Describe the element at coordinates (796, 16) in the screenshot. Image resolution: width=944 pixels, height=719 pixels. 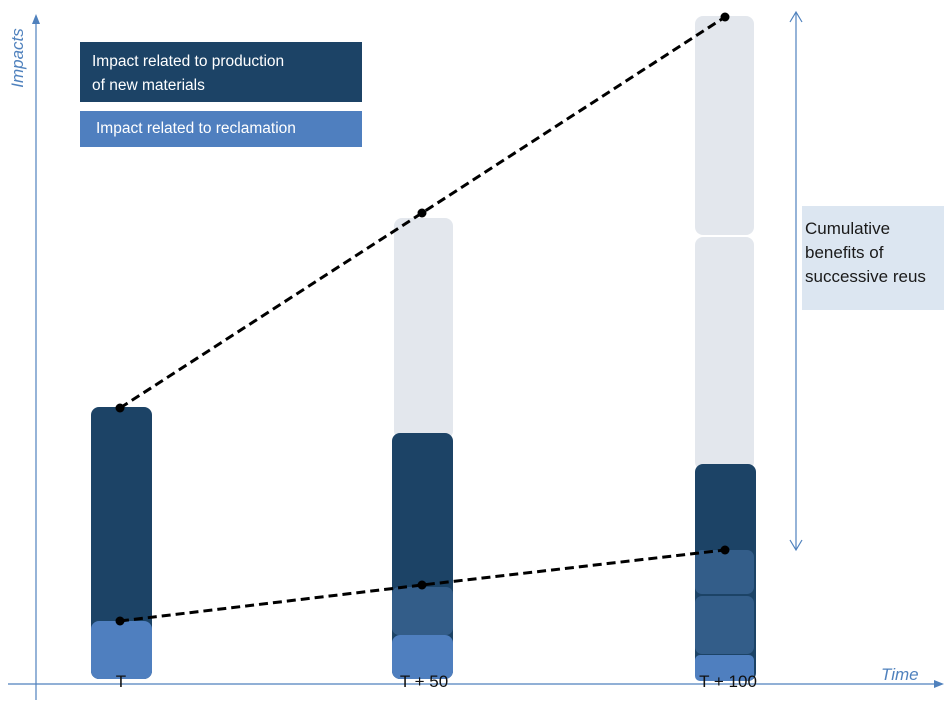
I see `benefit-arrow-head-top` at that location.